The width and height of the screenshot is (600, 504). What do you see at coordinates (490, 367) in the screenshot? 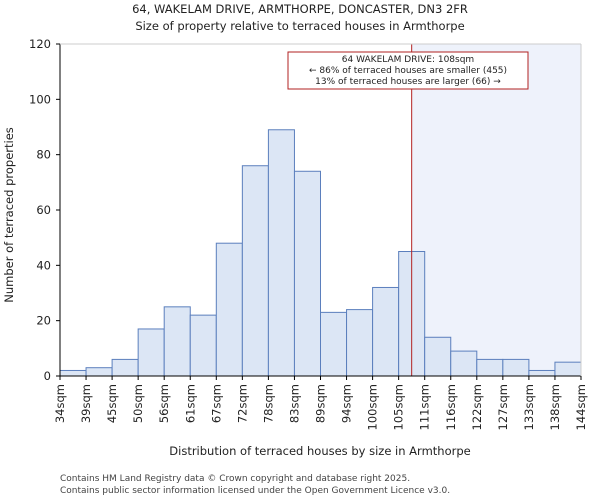
I see `bar-122sqm` at bounding box center [490, 367].